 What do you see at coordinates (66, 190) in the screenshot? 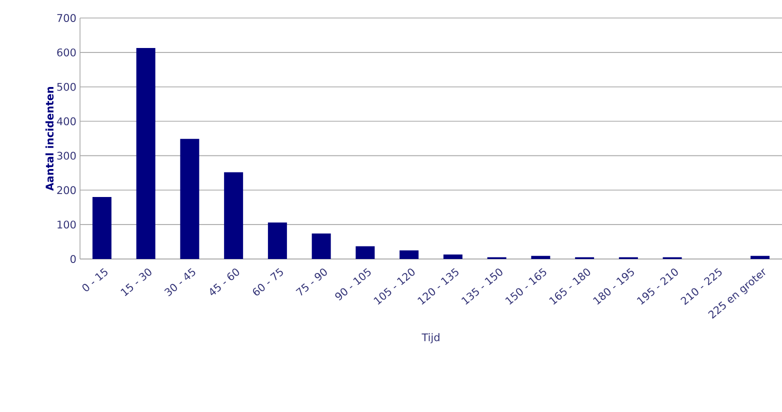
I see `y-tick-label: 200` at bounding box center [66, 190].